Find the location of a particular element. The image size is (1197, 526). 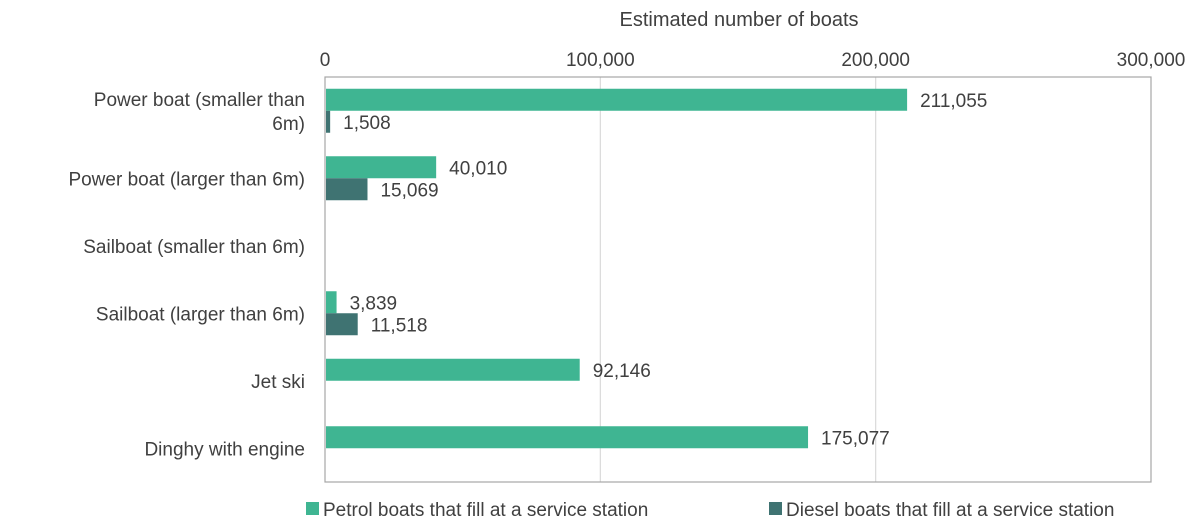

data-label: 15,069 is located at coordinates (409, 190).